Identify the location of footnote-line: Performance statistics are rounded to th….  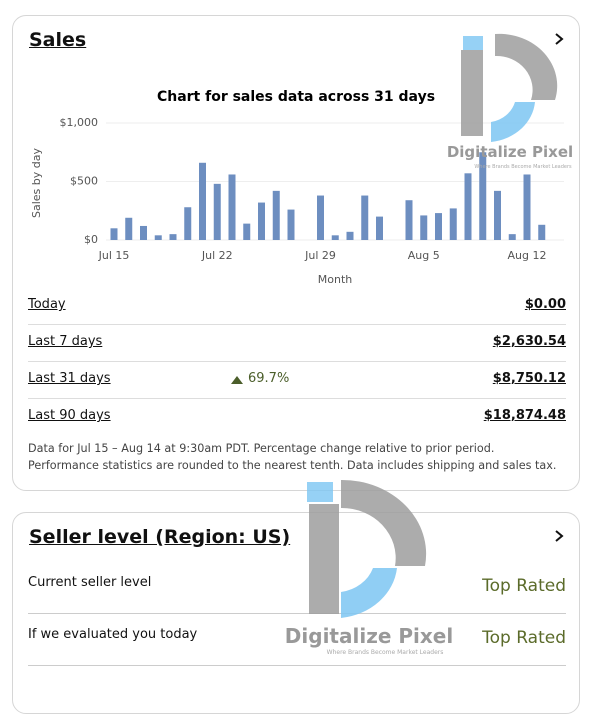
(292, 465).